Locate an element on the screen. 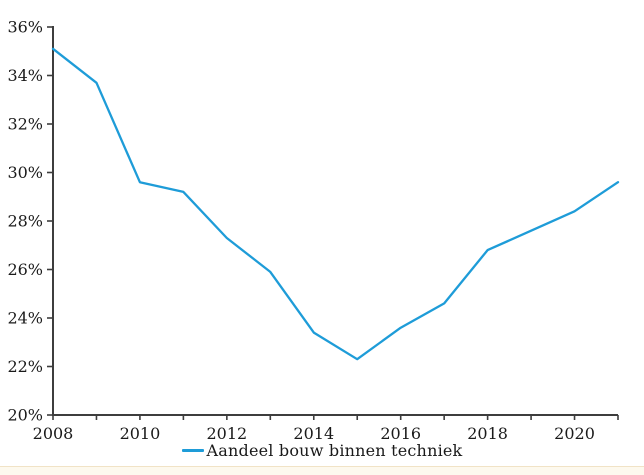  x-axis-label: 2018 is located at coordinates (487, 432).